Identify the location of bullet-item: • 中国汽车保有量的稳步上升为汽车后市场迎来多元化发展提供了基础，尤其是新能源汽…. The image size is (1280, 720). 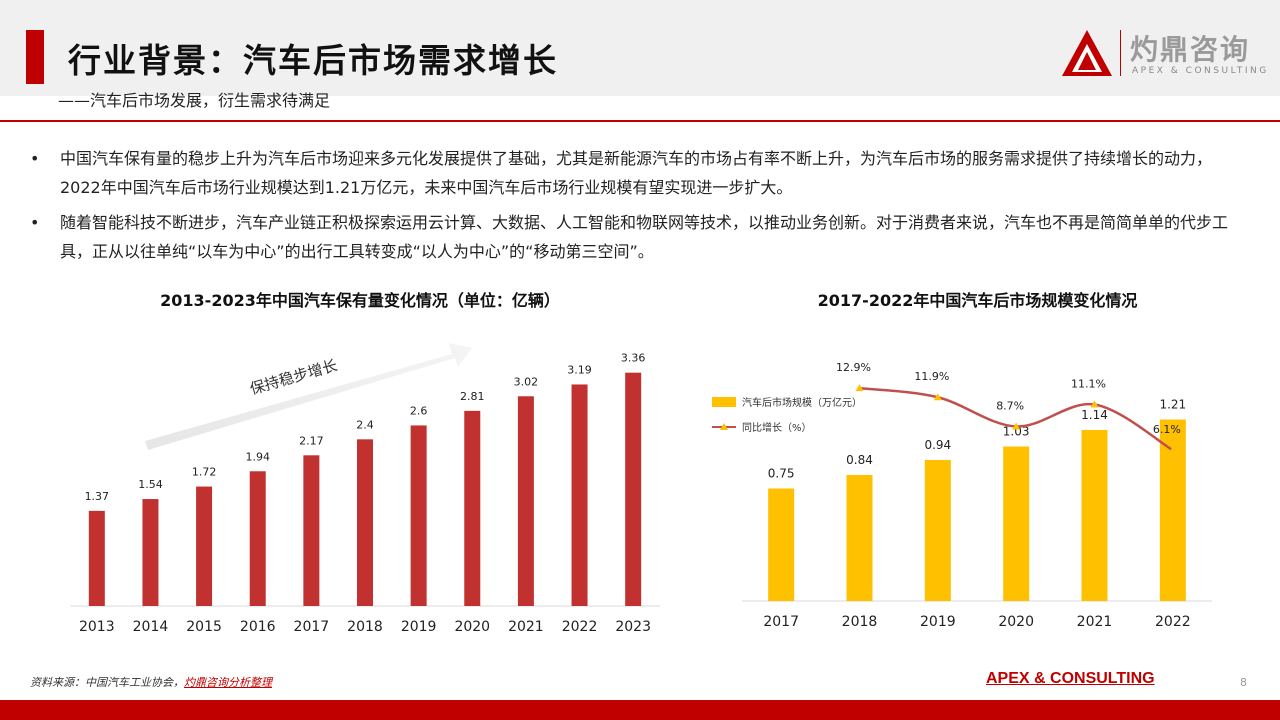
(640, 173).